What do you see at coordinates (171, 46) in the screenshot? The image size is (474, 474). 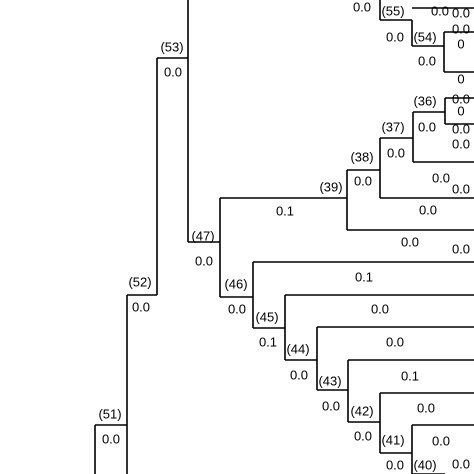 I see `node-label: (53)` at bounding box center [171, 46].